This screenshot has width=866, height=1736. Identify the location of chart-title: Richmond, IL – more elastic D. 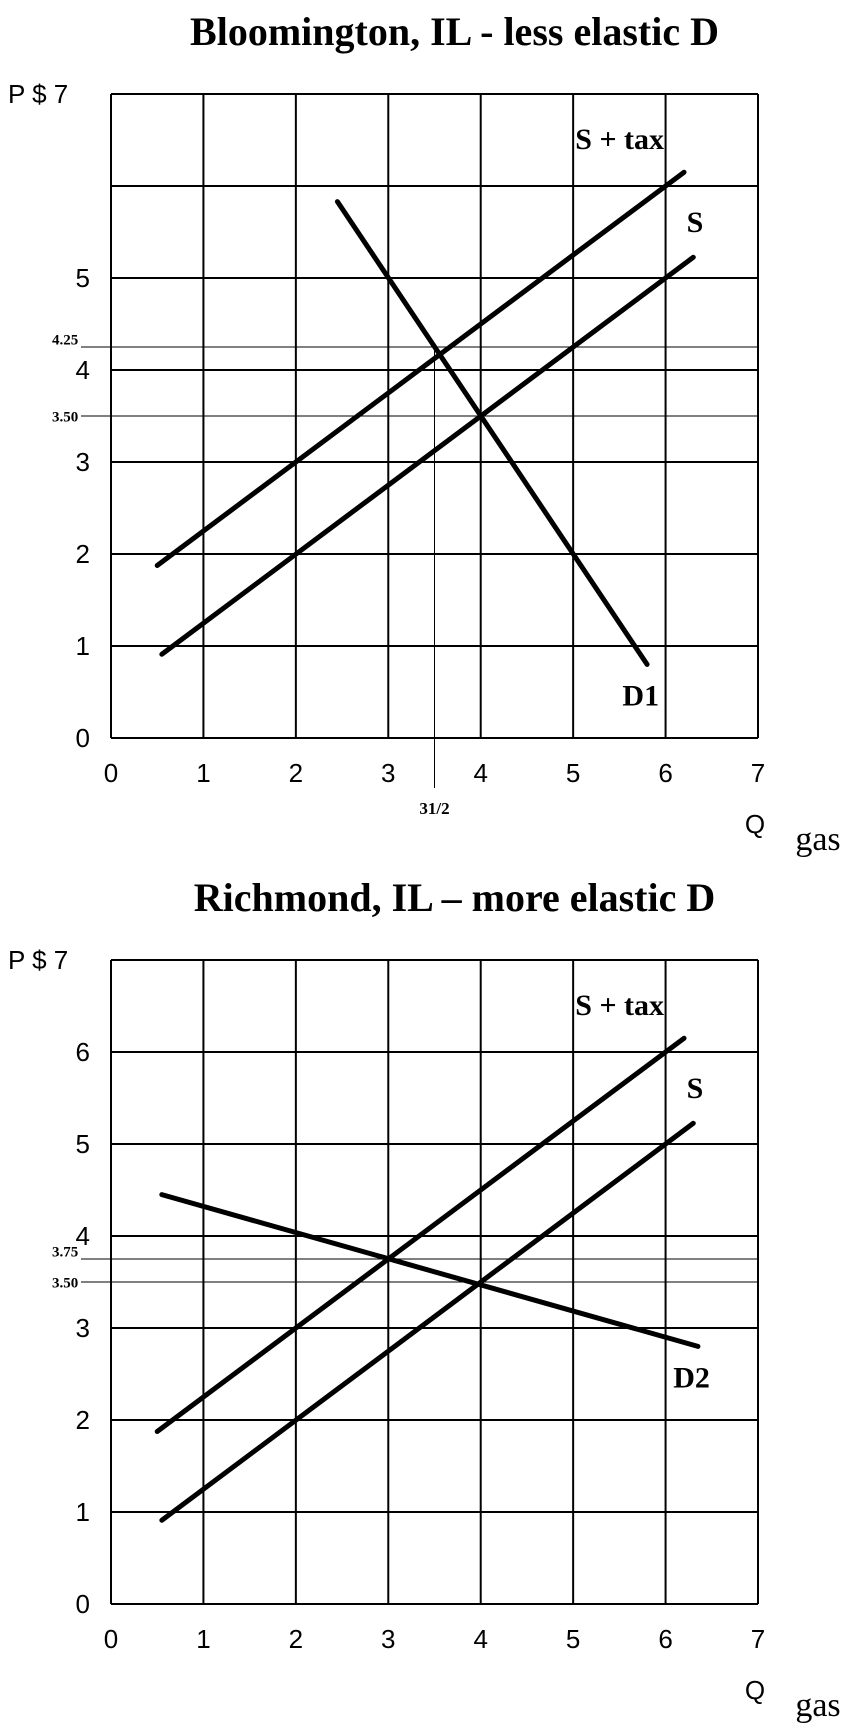
(454, 897).